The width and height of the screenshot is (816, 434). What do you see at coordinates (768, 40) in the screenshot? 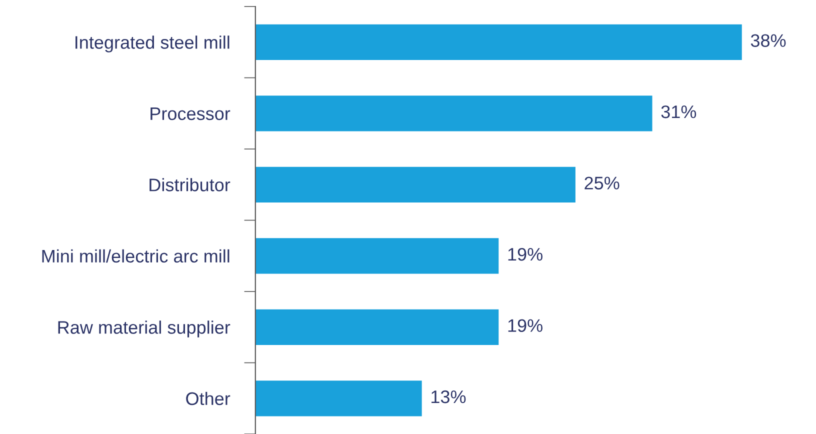
I see `data-label: 38%` at bounding box center [768, 40].